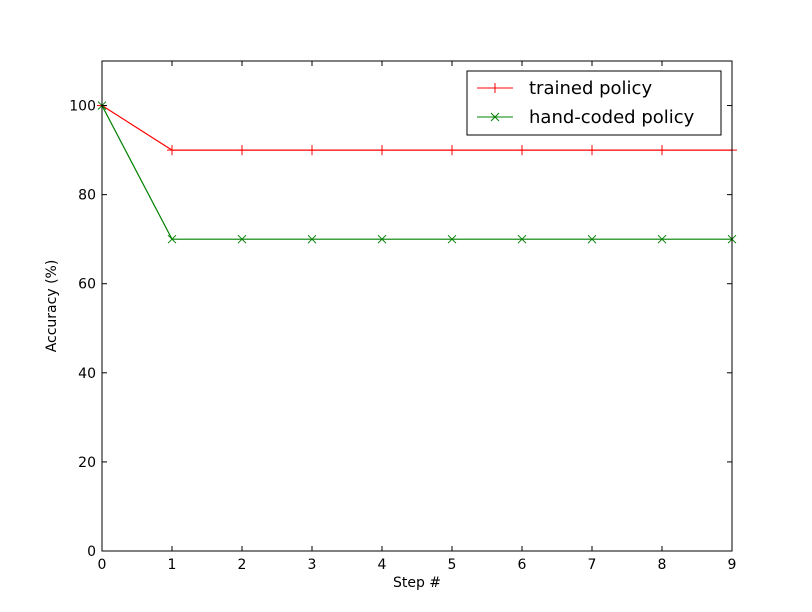  What do you see at coordinates (522, 565) in the screenshot?
I see `x-tick-label: 6` at bounding box center [522, 565].